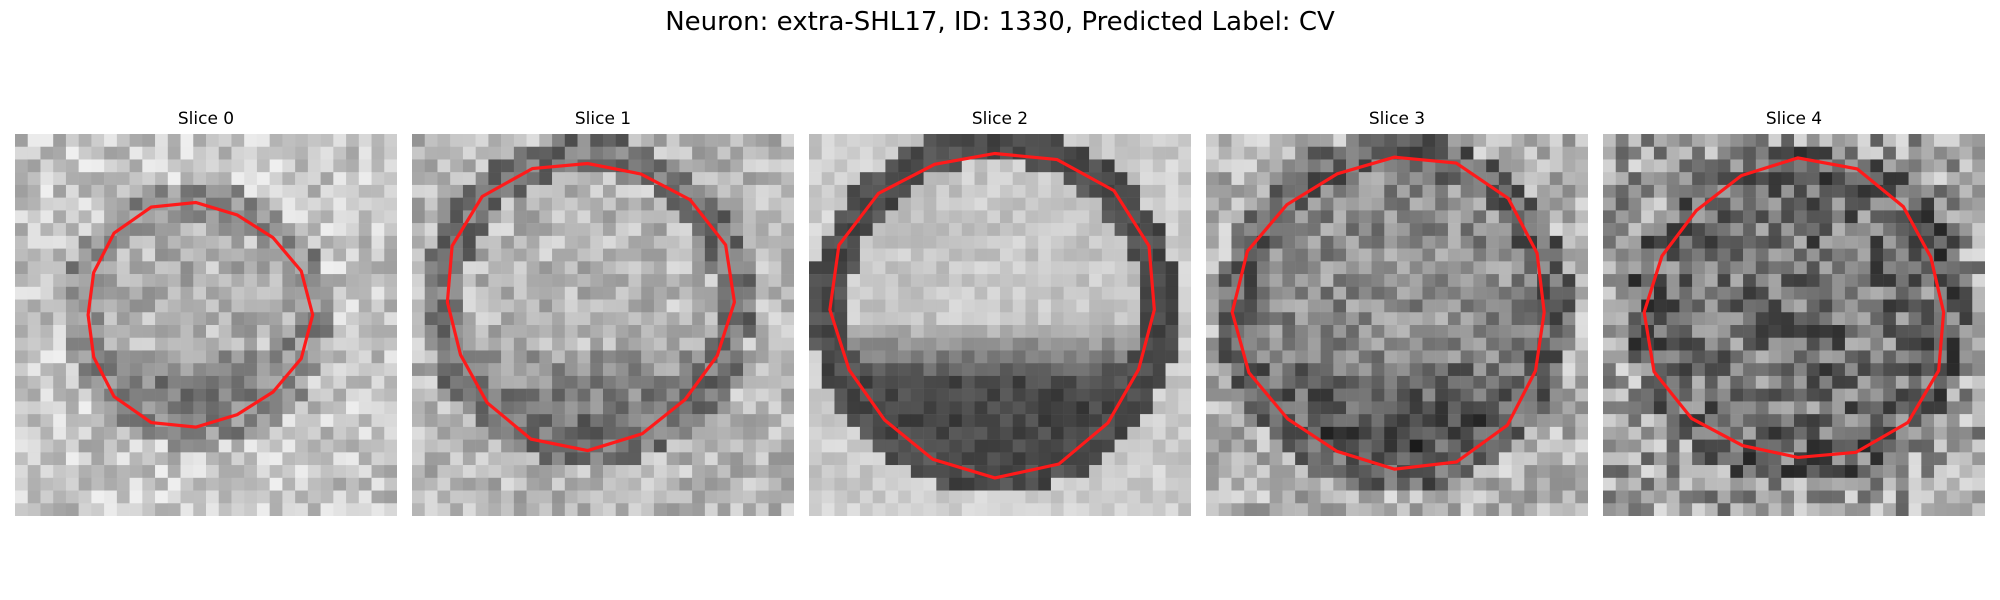 The image size is (2000, 600). I want to click on slice-title-3: Slice 3, so click(1397, 119).